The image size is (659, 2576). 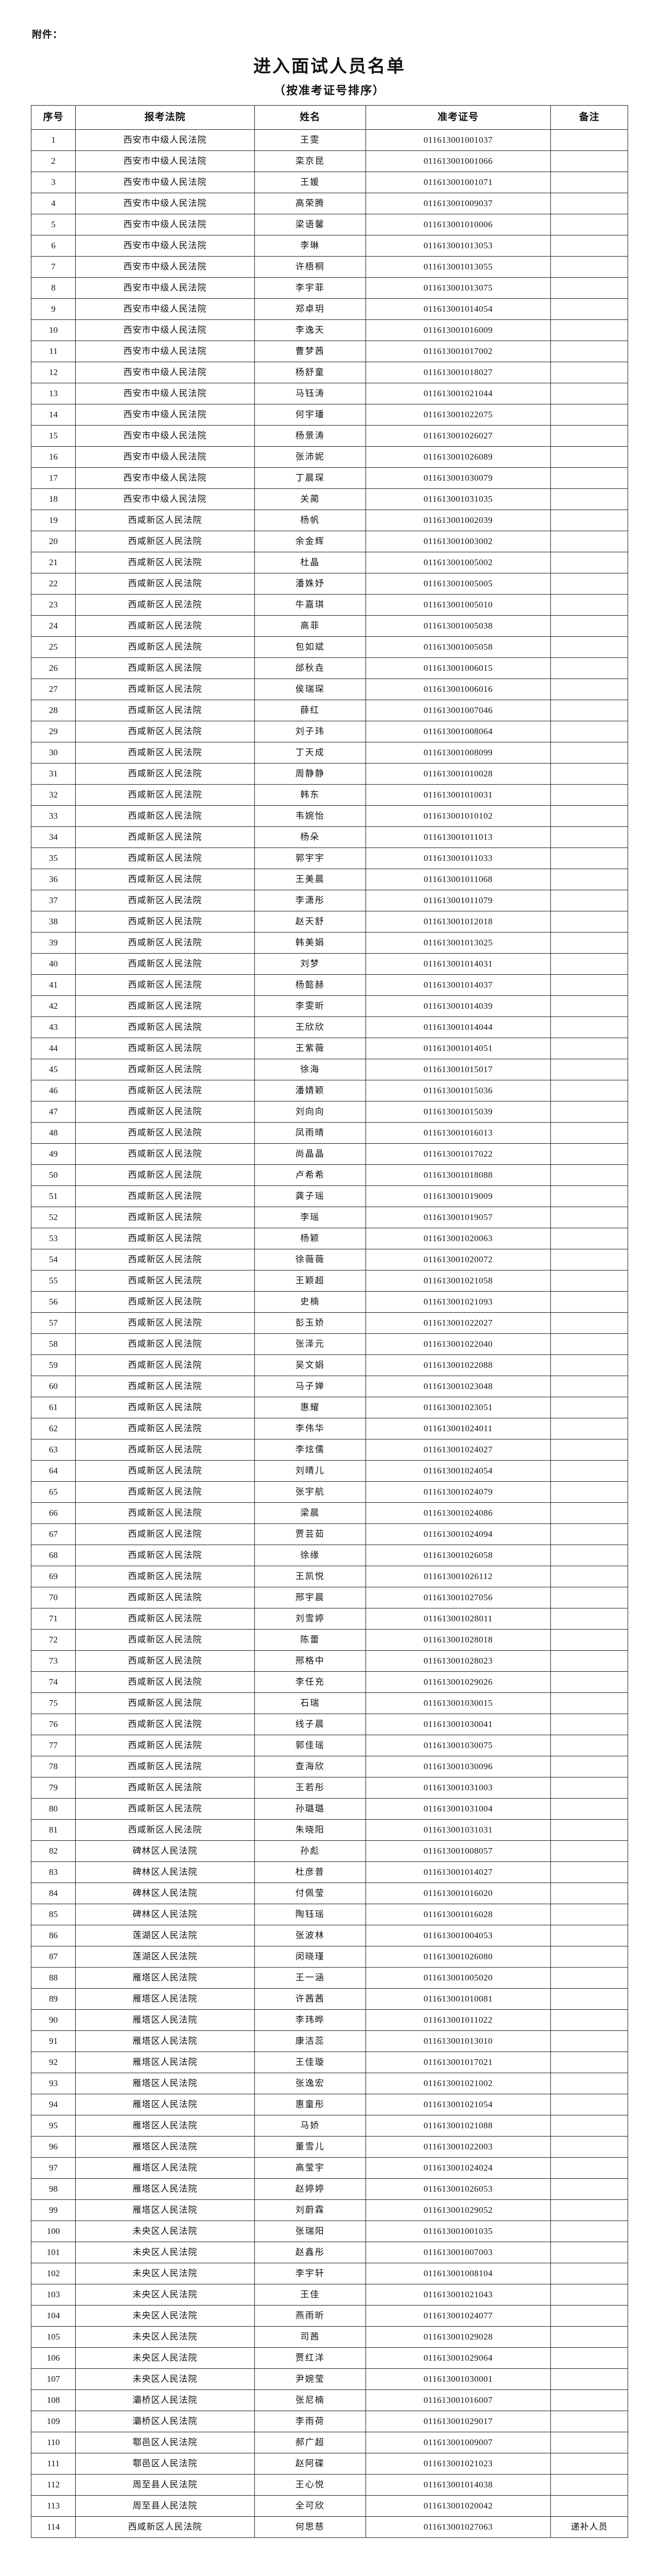 I want to click on cell-name: 司茜, so click(x=310, y=2337).